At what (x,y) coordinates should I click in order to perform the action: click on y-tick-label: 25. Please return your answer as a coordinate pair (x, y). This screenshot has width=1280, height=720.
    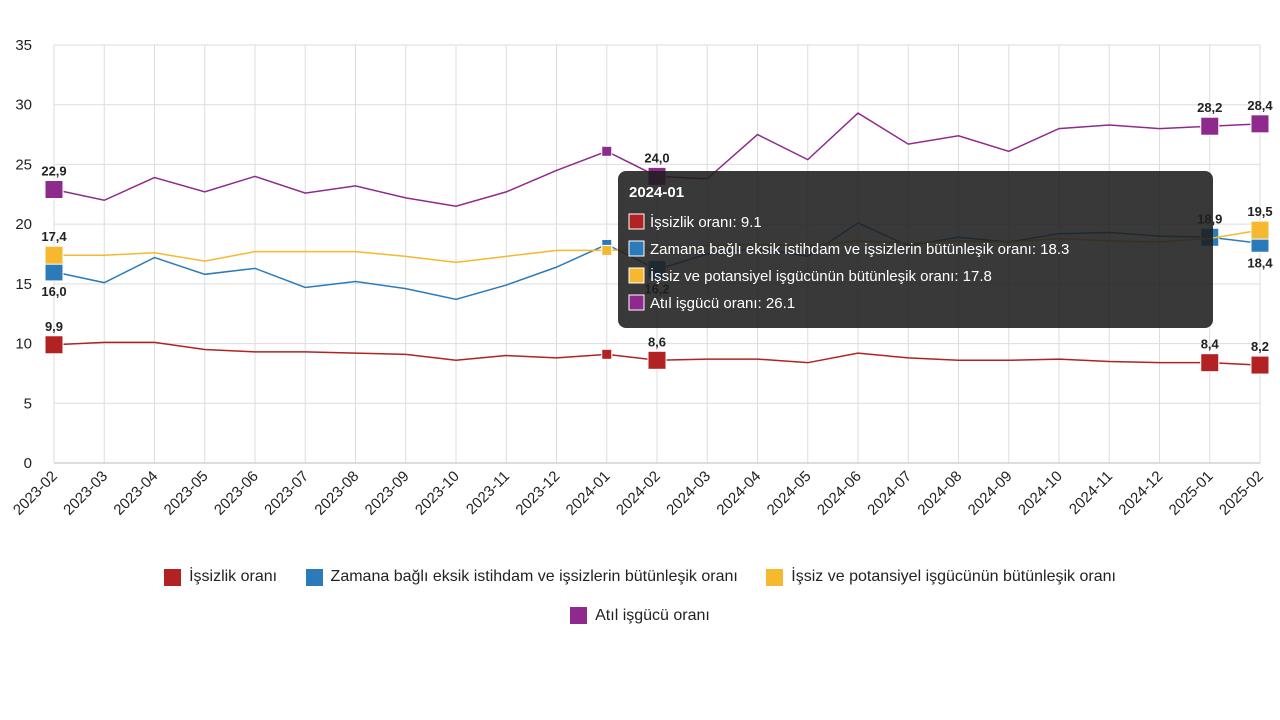
    Looking at the image, I should click on (23, 164).